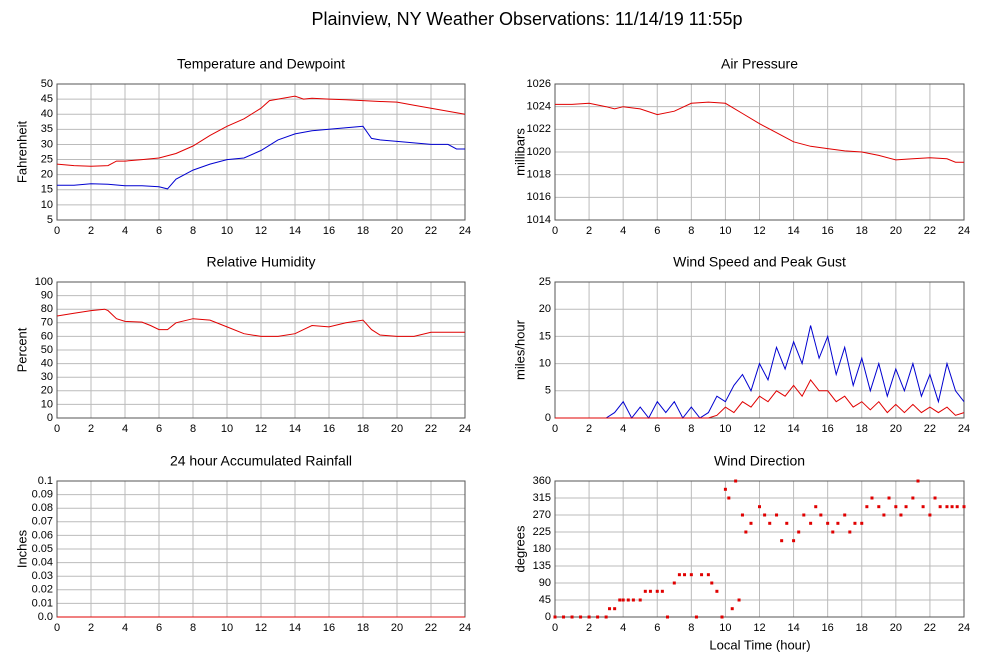 The width and height of the screenshot is (1000, 660). I want to click on y-tick-label: 0, so click(50, 418).